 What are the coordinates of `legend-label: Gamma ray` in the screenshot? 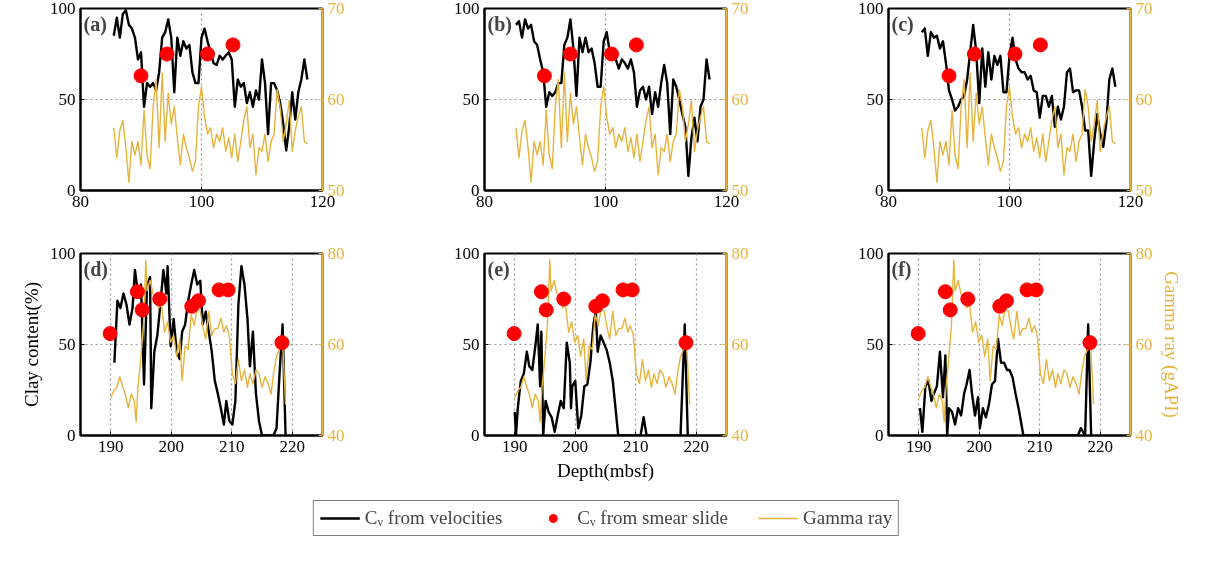 It's located at (848, 517).